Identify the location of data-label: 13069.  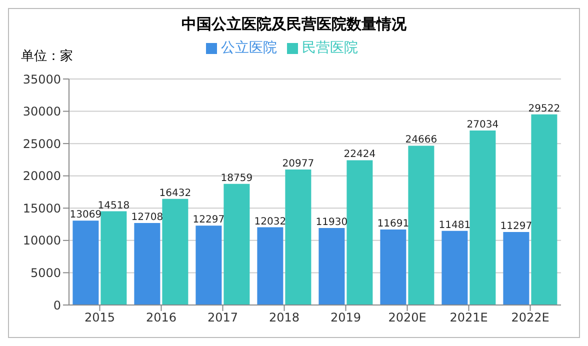
(86, 215).